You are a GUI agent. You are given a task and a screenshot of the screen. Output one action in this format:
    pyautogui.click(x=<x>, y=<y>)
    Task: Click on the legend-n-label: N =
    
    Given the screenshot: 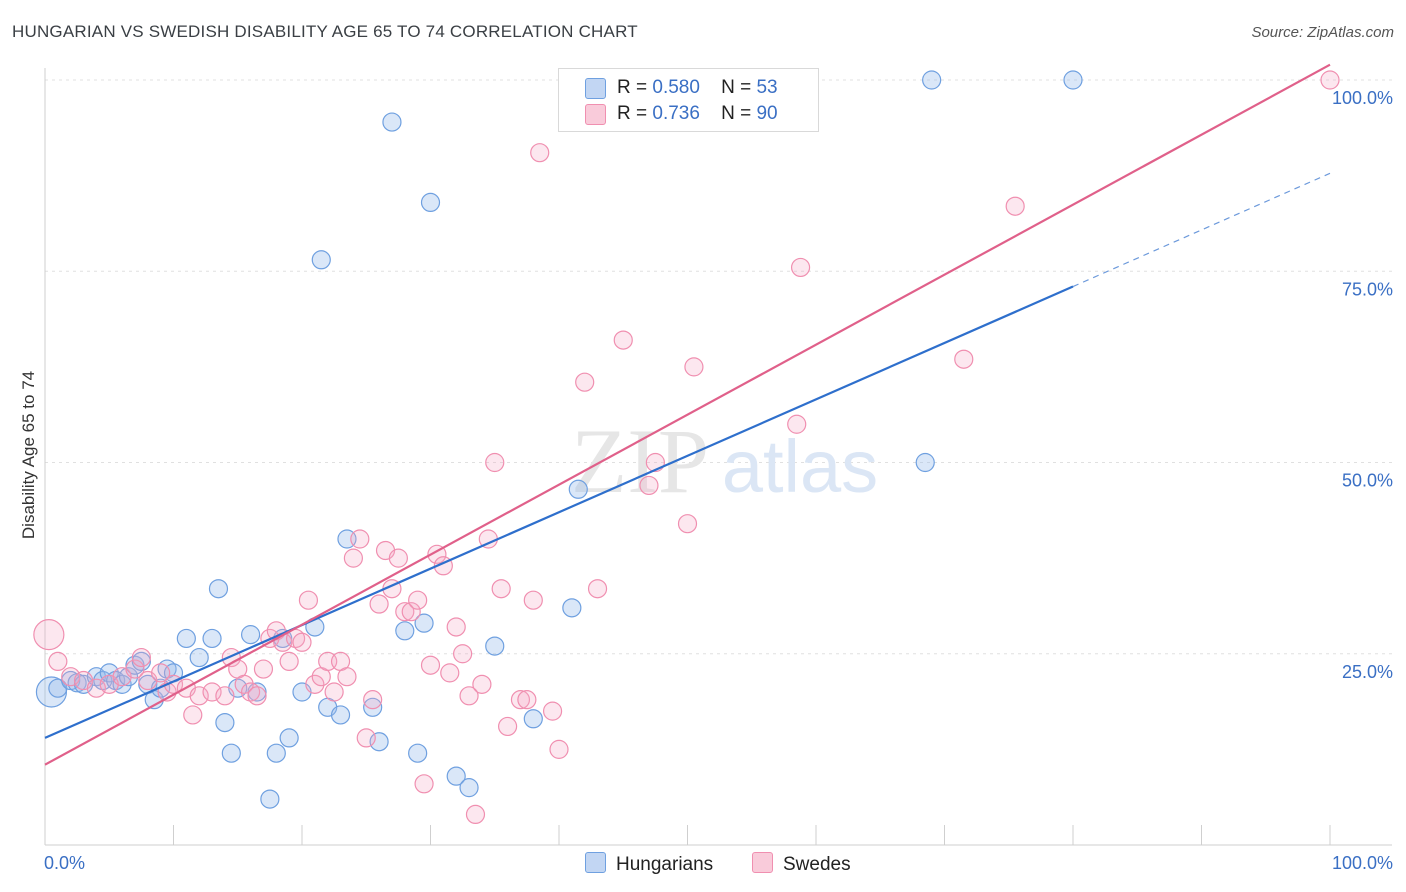 What is the action you would take?
    pyautogui.click(x=736, y=113)
    